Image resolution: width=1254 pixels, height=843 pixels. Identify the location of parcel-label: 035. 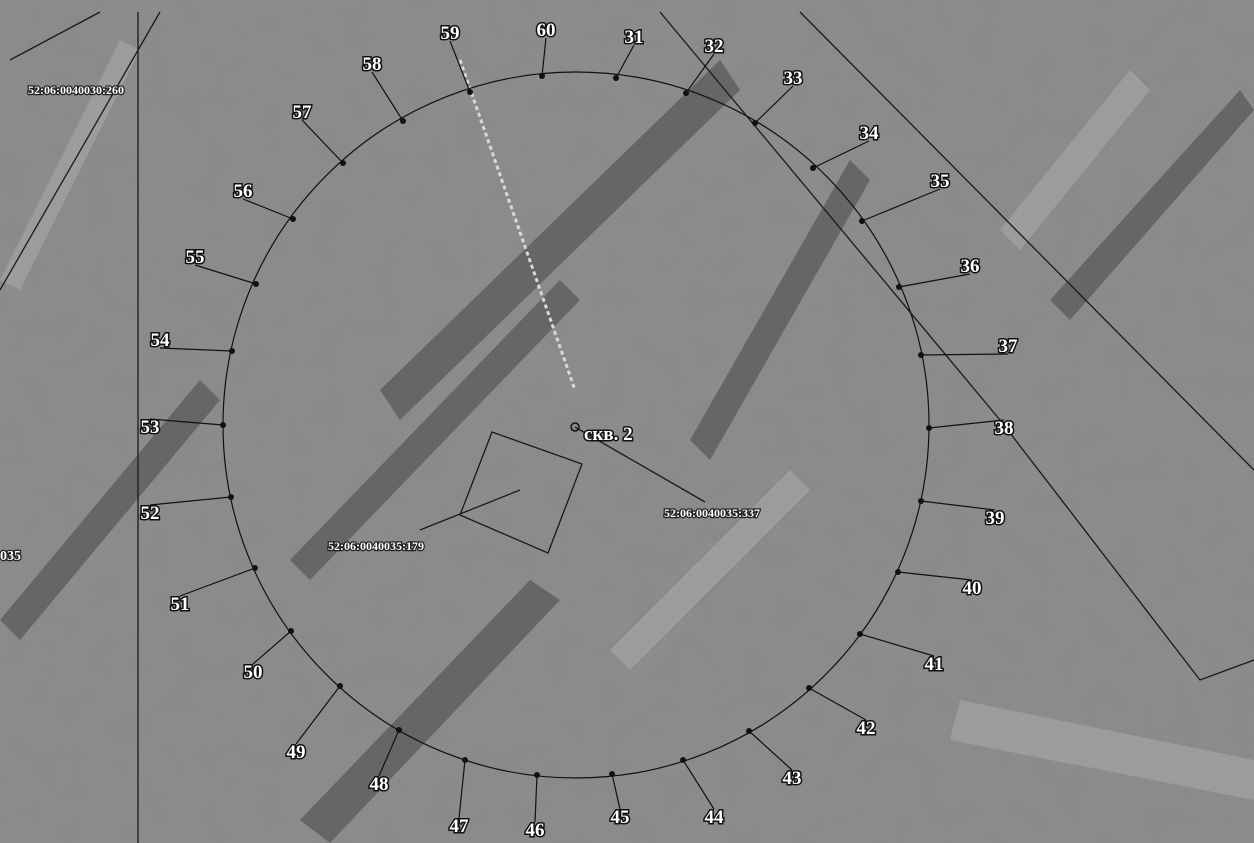
(10, 556).